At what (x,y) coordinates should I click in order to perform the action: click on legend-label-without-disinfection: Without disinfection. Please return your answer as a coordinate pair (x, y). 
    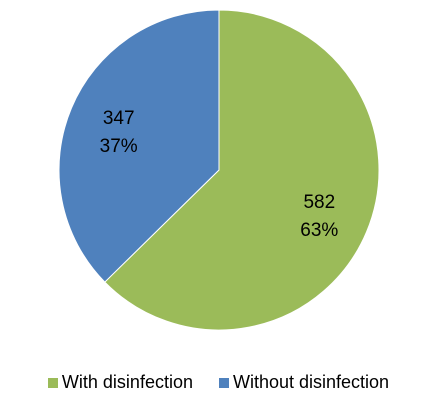
    Looking at the image, I should click on (311, 382).